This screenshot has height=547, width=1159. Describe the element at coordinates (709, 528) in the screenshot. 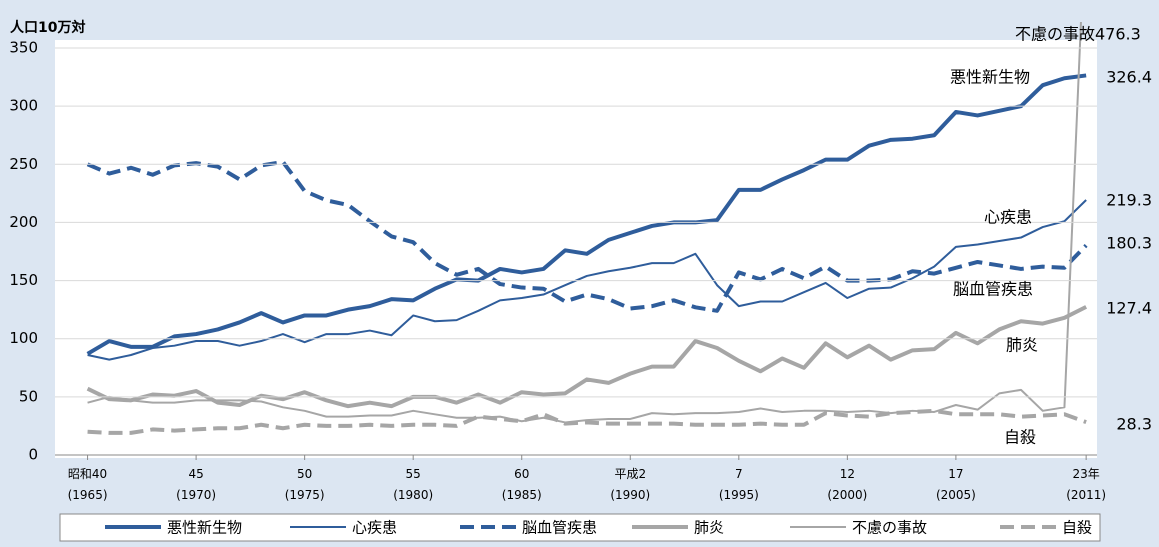

I see `legend-label: 肺炎` at that location.